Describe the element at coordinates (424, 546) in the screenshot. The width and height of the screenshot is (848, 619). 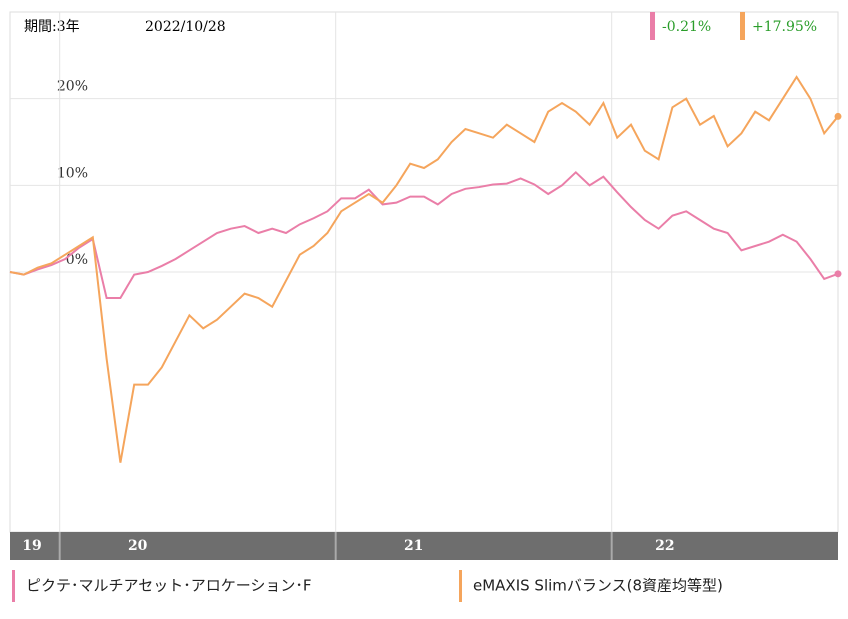
I see `year-band` at that location.